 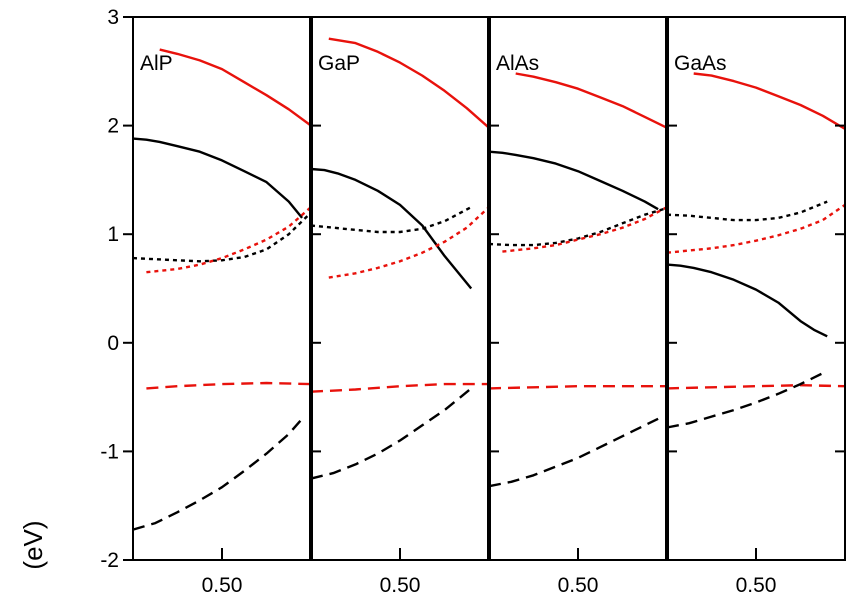 What do you see at coordinates (391, 220) in the screenshot?
I see `series-line-gap-black-dotted` at bounding box center [391, 220].